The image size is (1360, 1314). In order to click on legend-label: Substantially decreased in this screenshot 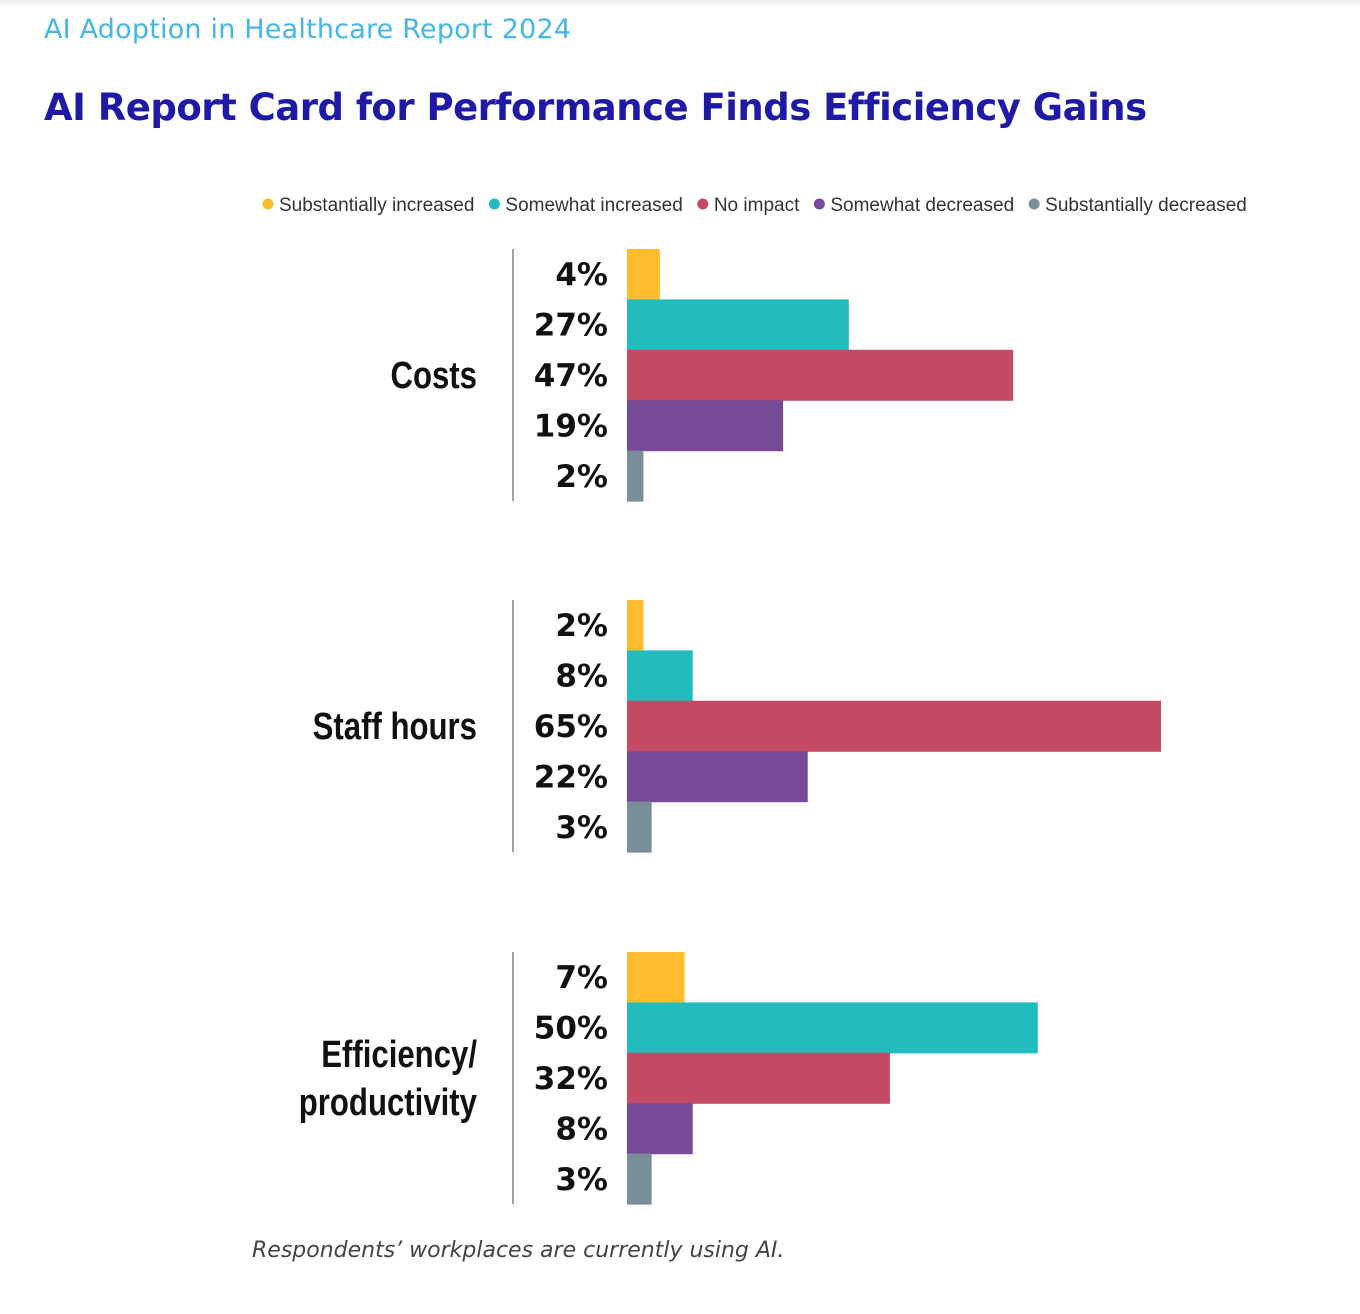, I will do `click(1146, 205)`.